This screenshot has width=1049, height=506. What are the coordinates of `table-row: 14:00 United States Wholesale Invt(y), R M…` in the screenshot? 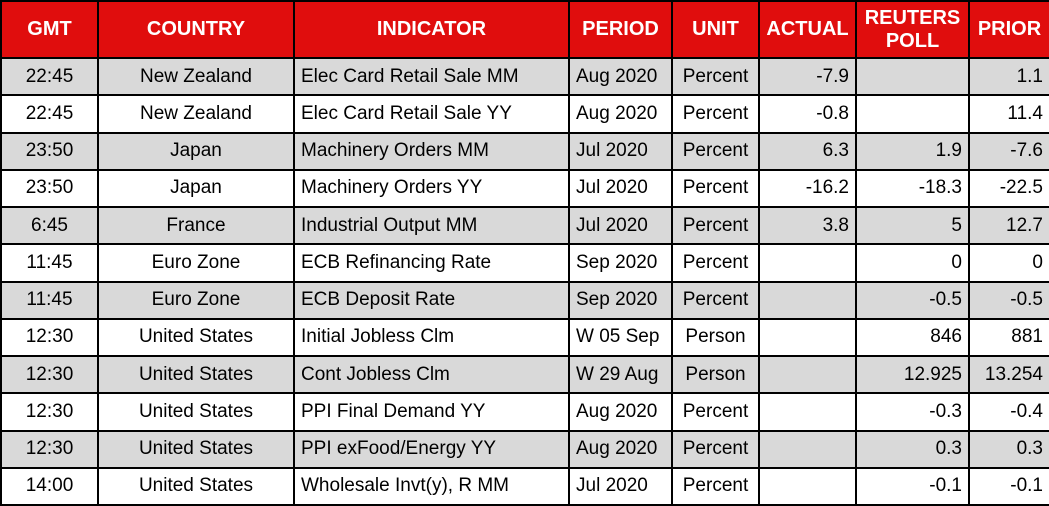 It's located at (524, 486).